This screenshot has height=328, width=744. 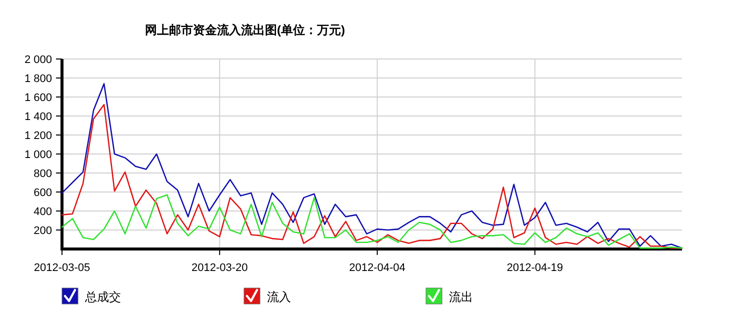 What do you see at coordinates (38, 136) in the screenshot?
I see `y-tick-label: 1 200` at bounding box center [38, 136].